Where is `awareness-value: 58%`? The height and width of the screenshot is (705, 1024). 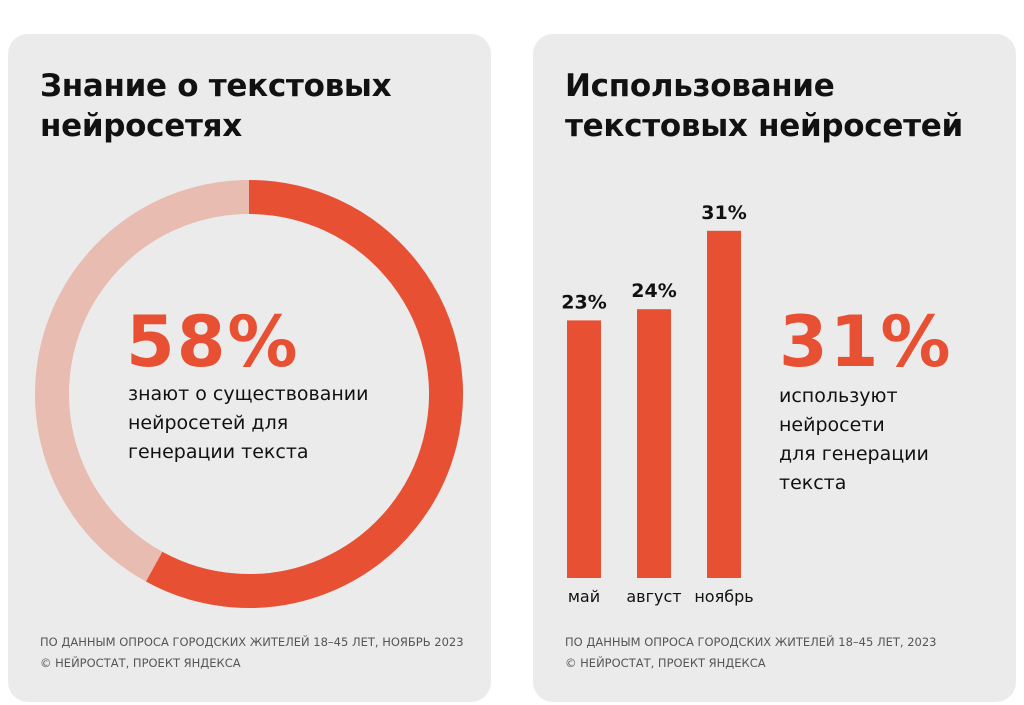
awareness-value: 58% is located at coordinates (213, 342).